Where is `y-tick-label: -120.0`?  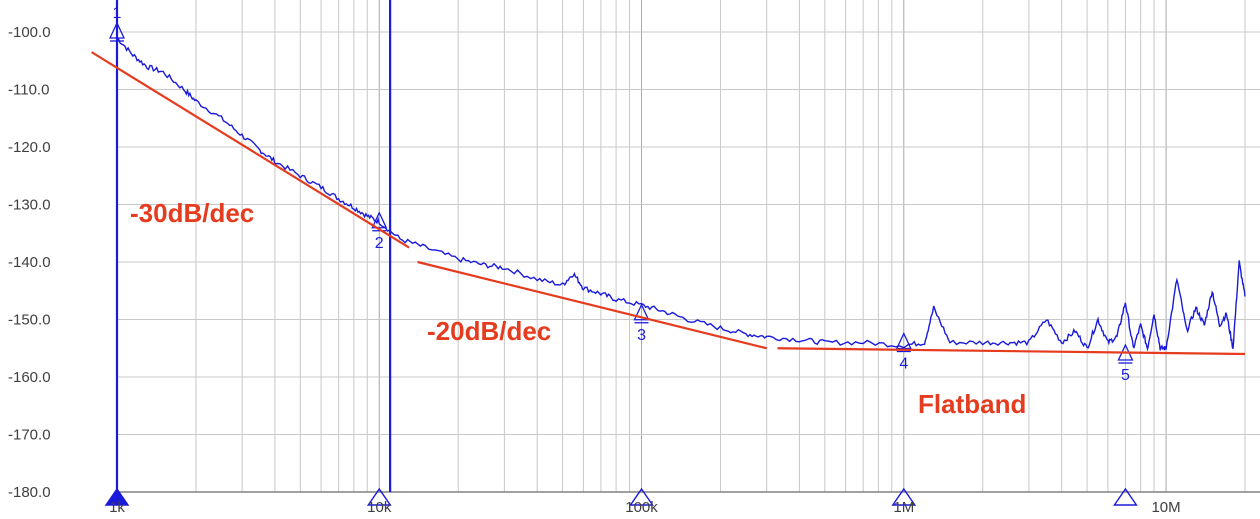 y-tick-label: -120.0 is located at coordinates (29, 147).